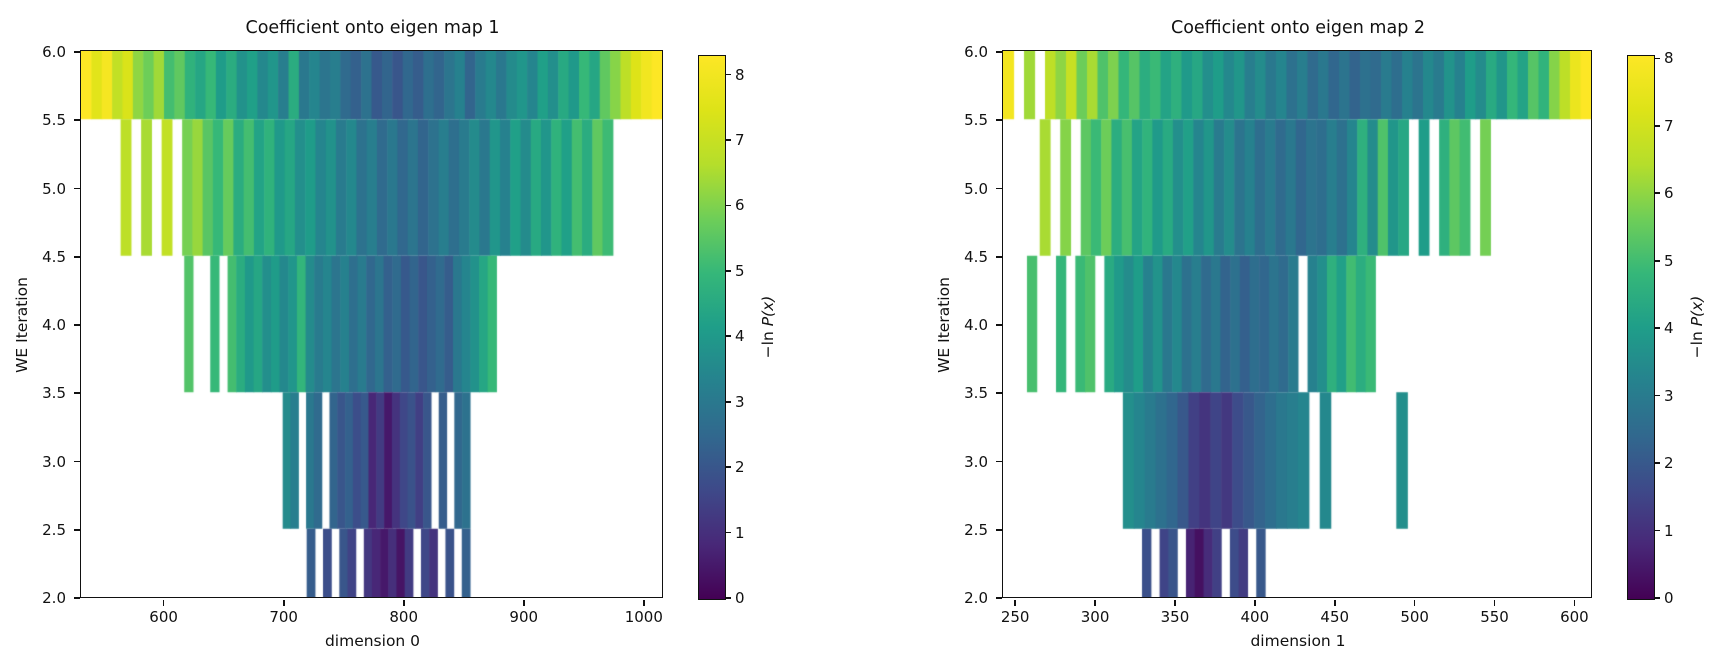 The image size is (1724, 664). Describe the element at coordinates (524, 617) in the screenshot. I see `x-tick-label: 900` at that location.